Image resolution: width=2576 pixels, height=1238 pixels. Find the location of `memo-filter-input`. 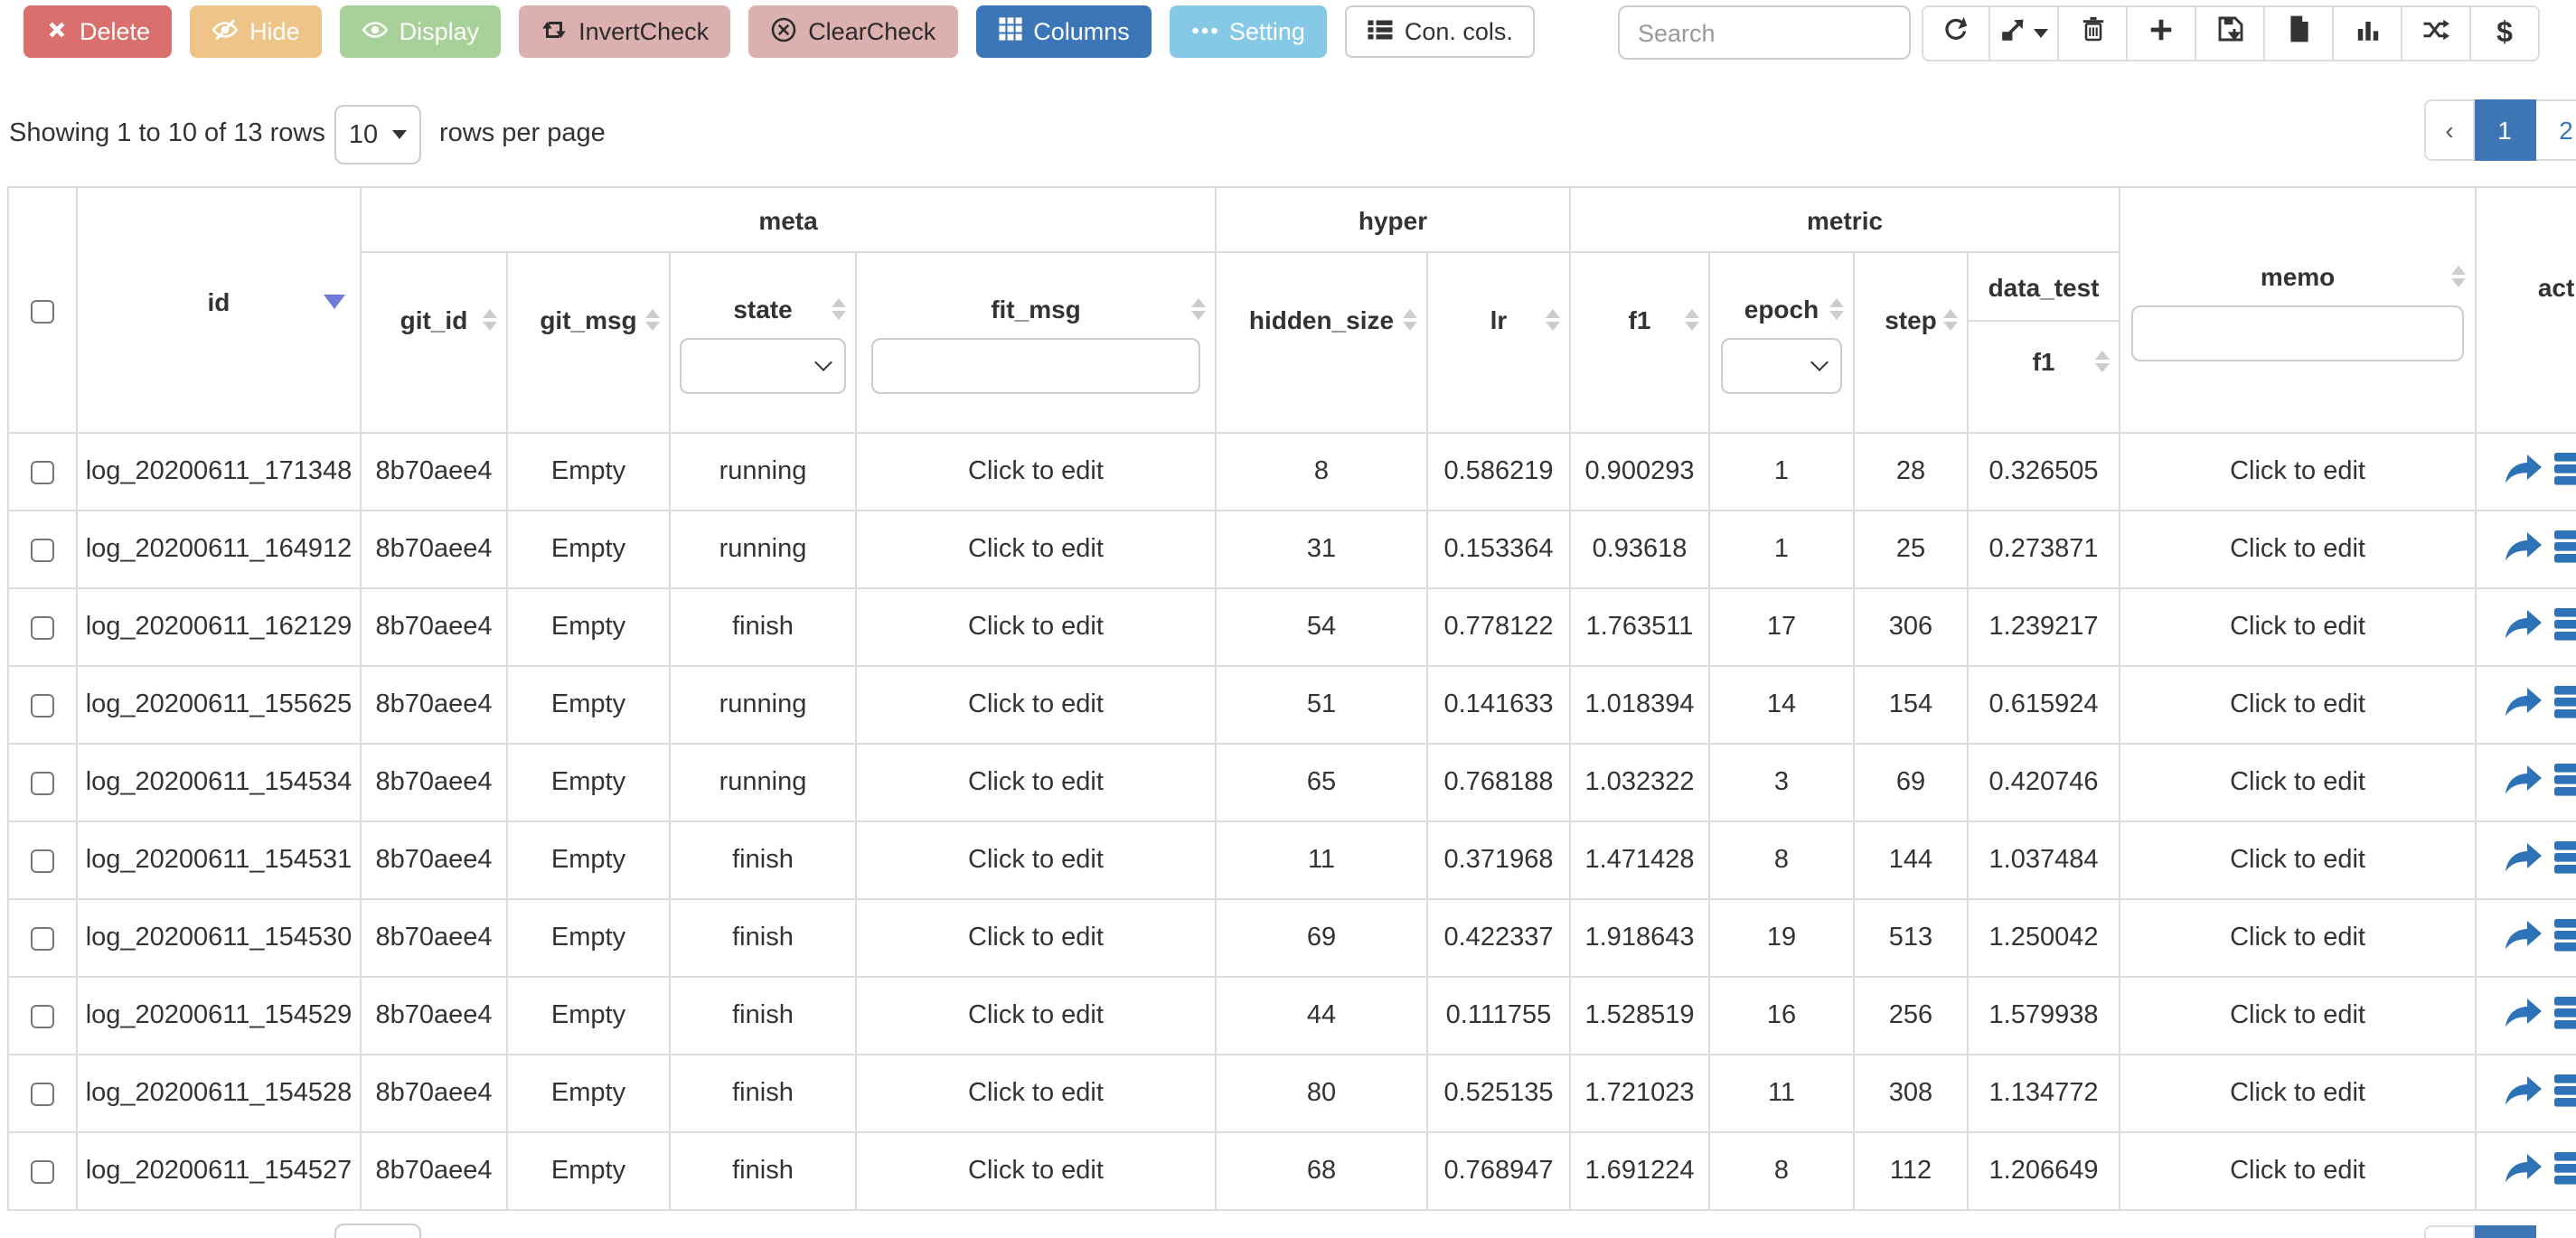

memo-filter-input is located at coordinates (2298, 333).